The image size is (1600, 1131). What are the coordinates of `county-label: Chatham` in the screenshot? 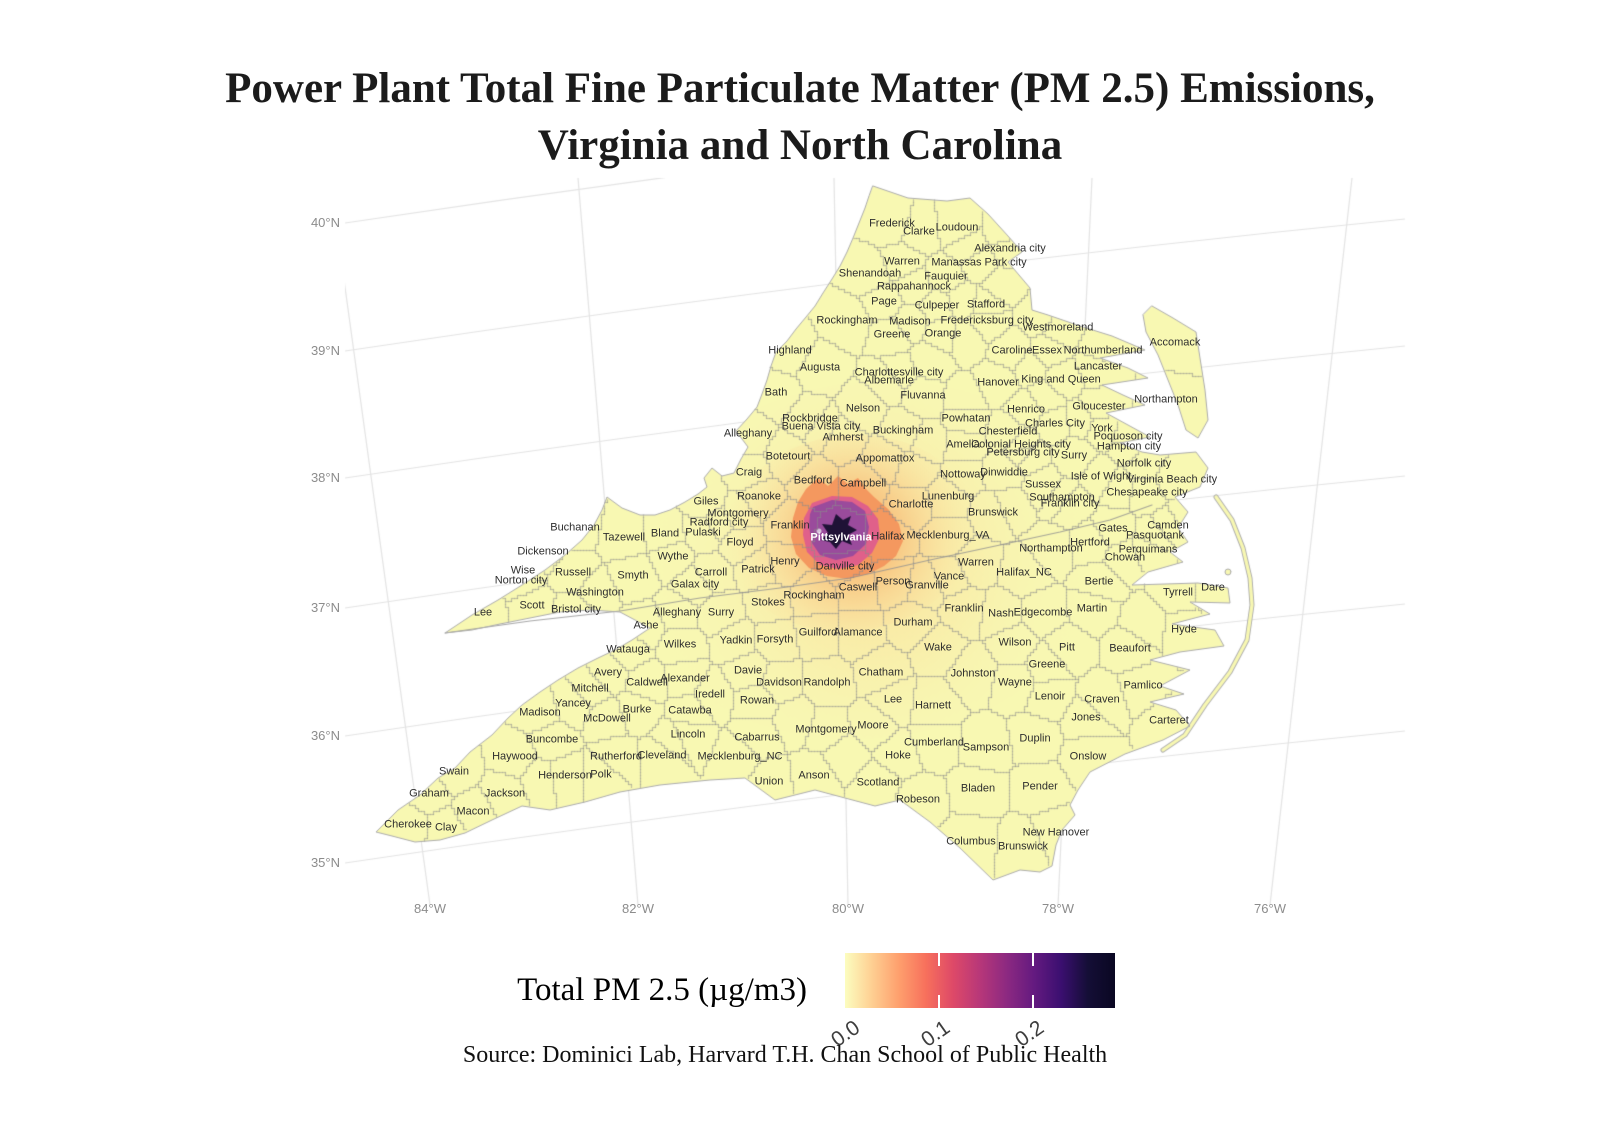 It's located at (881, 672).